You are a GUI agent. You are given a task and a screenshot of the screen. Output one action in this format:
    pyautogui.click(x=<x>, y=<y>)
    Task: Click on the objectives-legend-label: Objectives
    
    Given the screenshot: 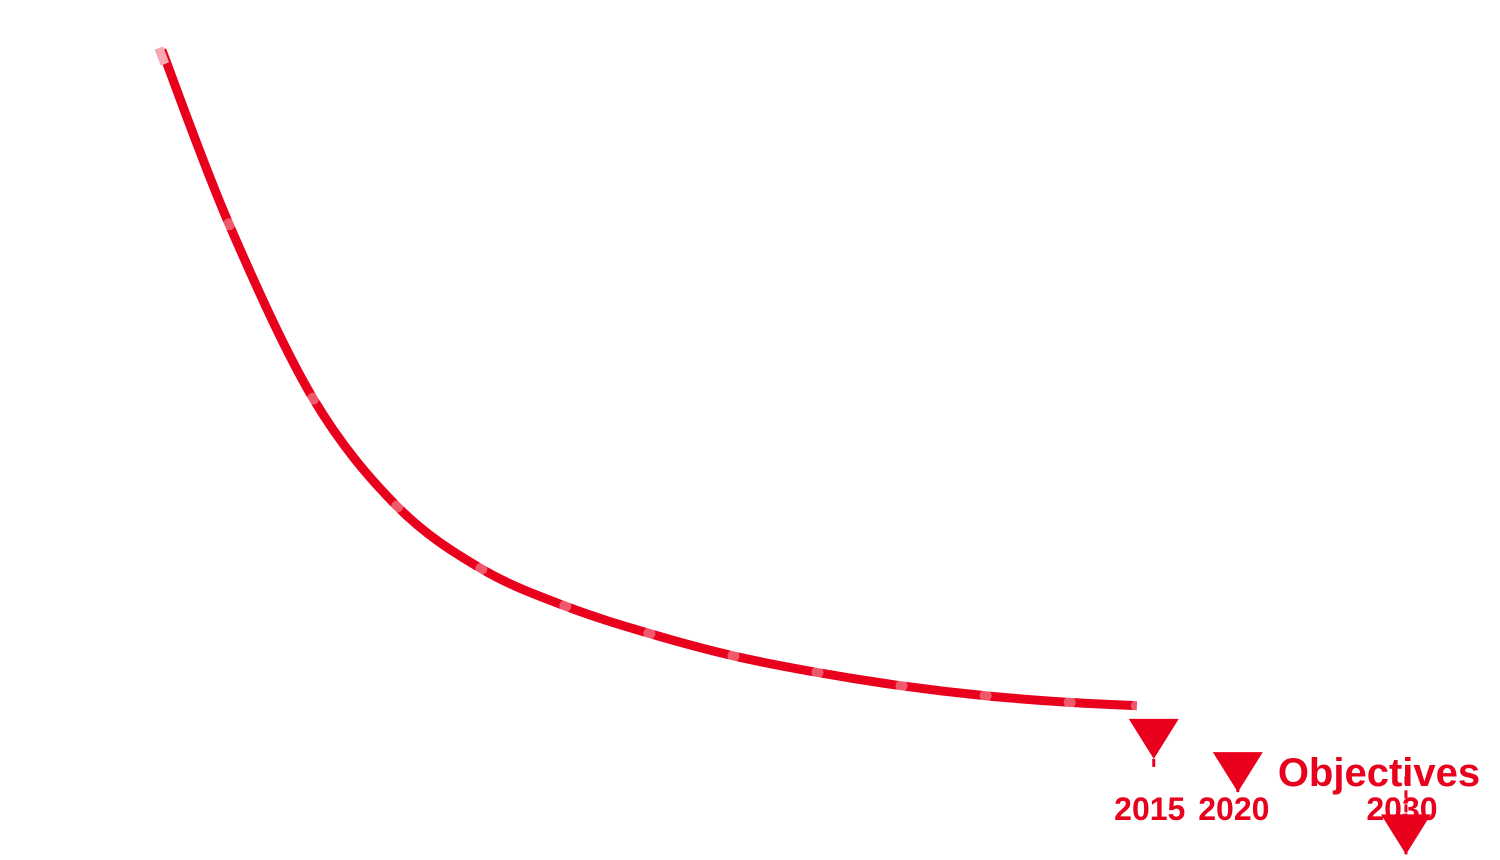 What is the action you would take?
    pyautogui.click(x=1379, y=773)
    